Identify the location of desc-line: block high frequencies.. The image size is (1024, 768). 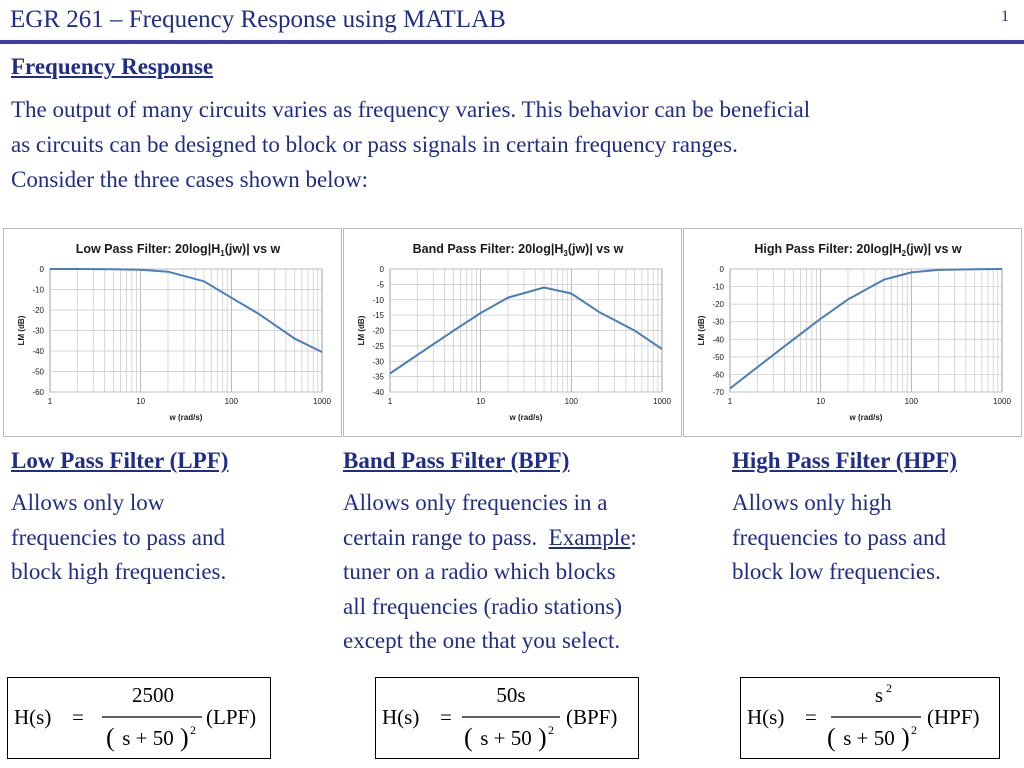
(119, 571).